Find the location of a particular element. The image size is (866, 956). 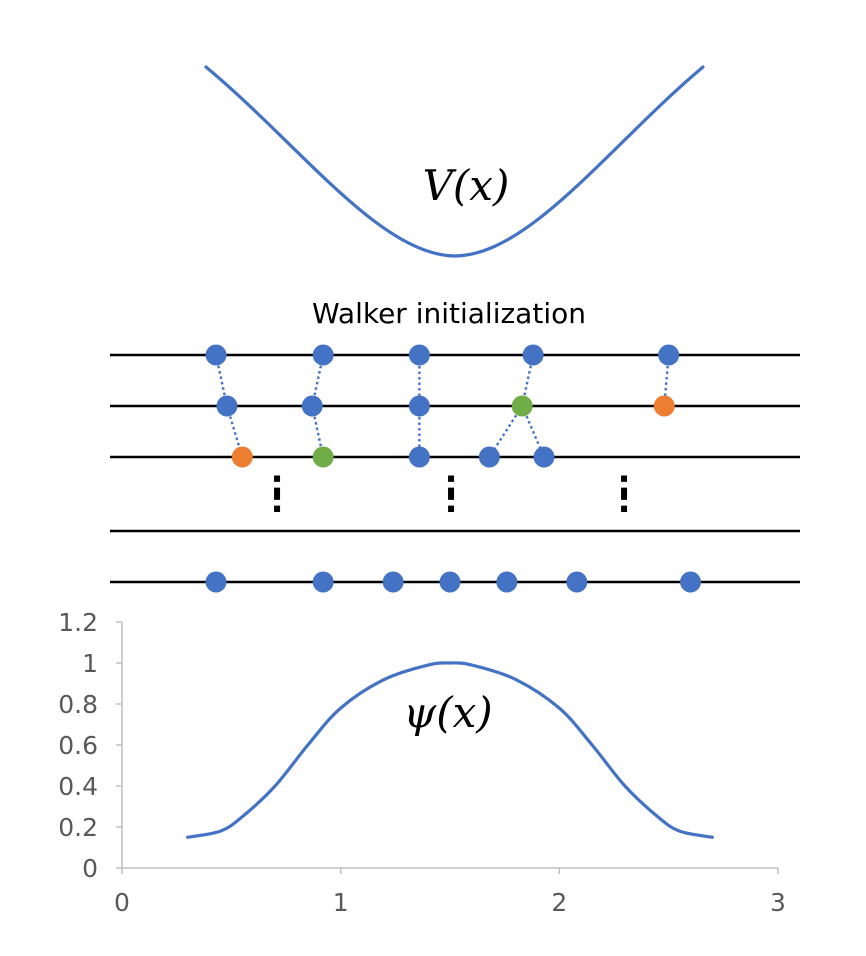

walker-dots is located at coordinates (453, 468).